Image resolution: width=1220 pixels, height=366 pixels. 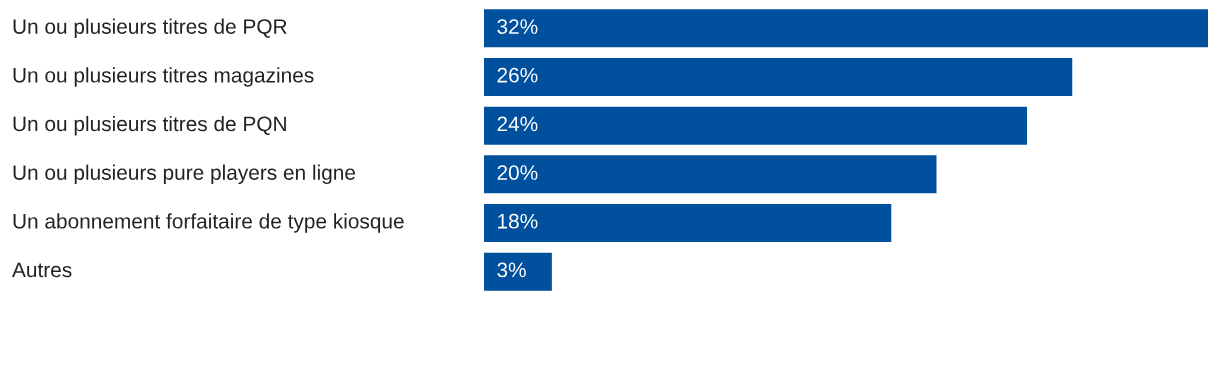 What do you see at coordinates (208, 223) in the screenshot?
I see `y-tick-label: Un abonnement forfaitaire de type kiosque` at bounding box center [208, 223].